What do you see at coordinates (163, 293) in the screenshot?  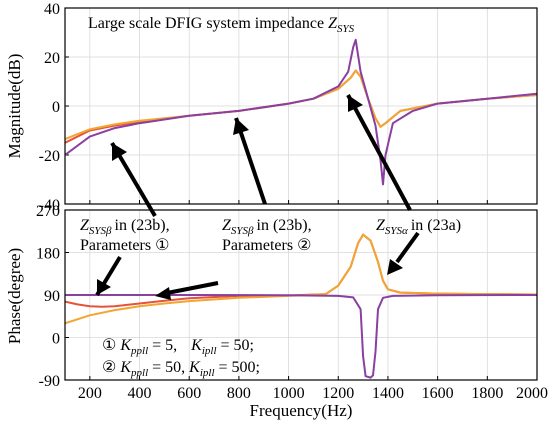 I see `arrowhead-params2-phase` at bounding box center [163, 293].